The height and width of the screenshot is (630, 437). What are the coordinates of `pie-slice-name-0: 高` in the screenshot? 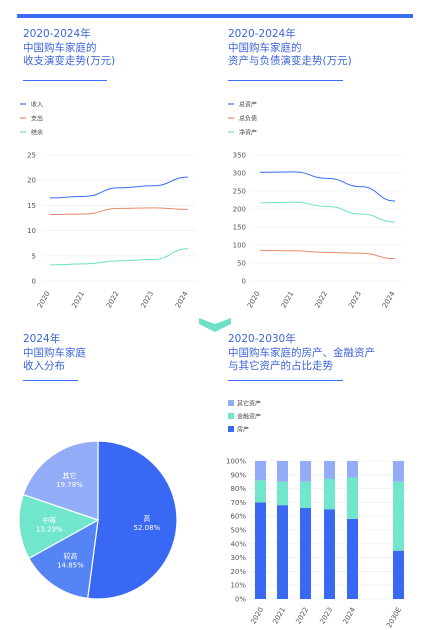 It's located at (146, 518).